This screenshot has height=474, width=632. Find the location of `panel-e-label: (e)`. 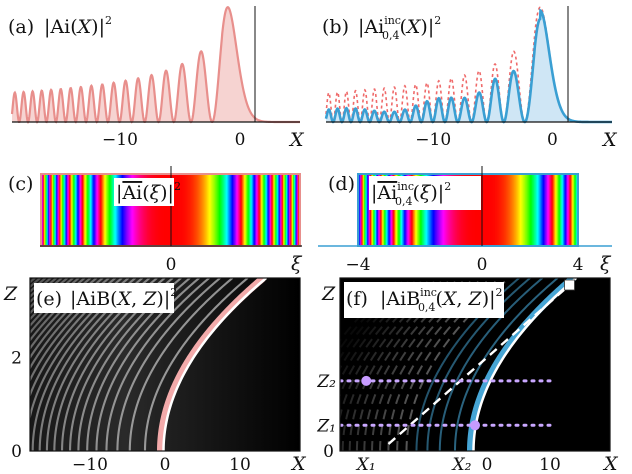

panel-e-label: (e) is located at coordinates (49, 299).